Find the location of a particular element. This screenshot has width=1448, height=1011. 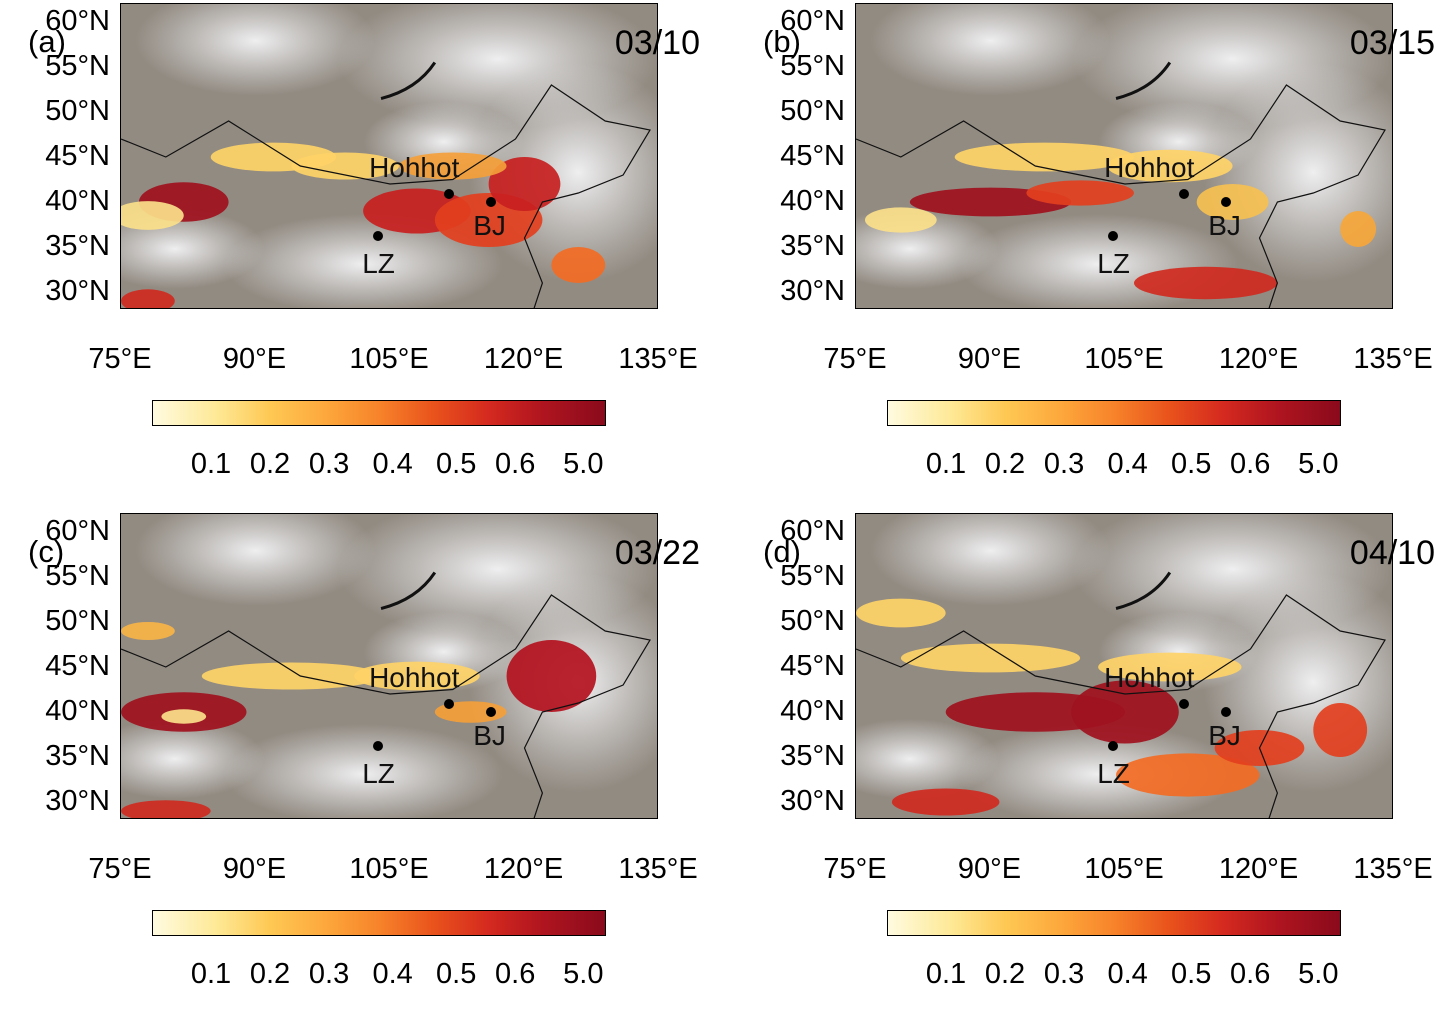

colorbar is located at coordinates (1114, 923).